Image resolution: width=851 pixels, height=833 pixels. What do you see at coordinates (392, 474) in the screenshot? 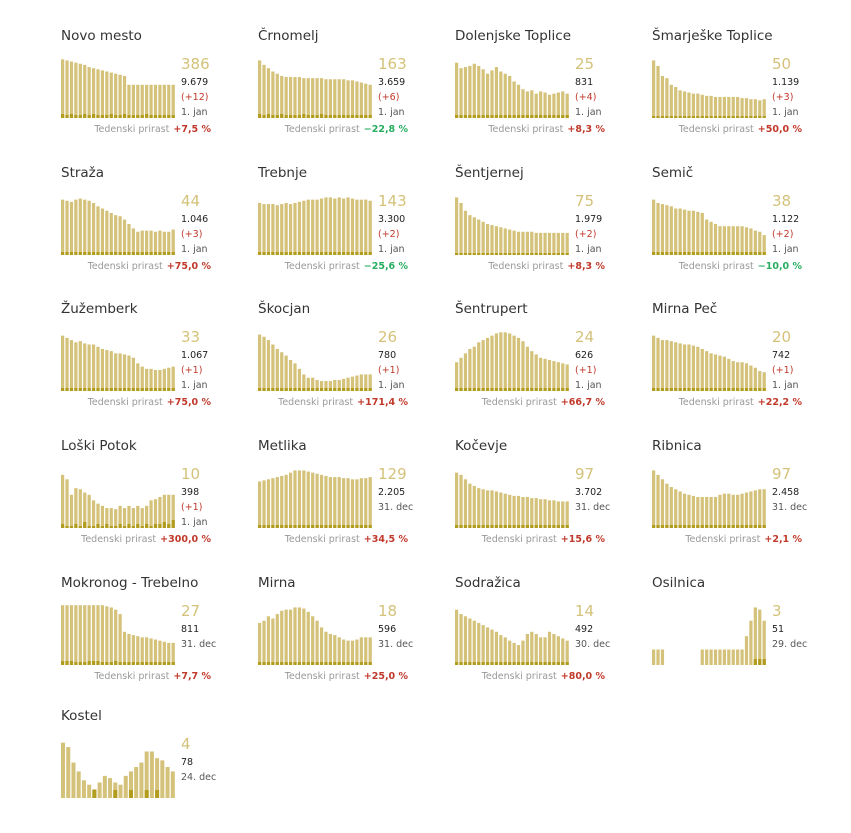
I see `active-count: 129` at bounding box center [392, 474].